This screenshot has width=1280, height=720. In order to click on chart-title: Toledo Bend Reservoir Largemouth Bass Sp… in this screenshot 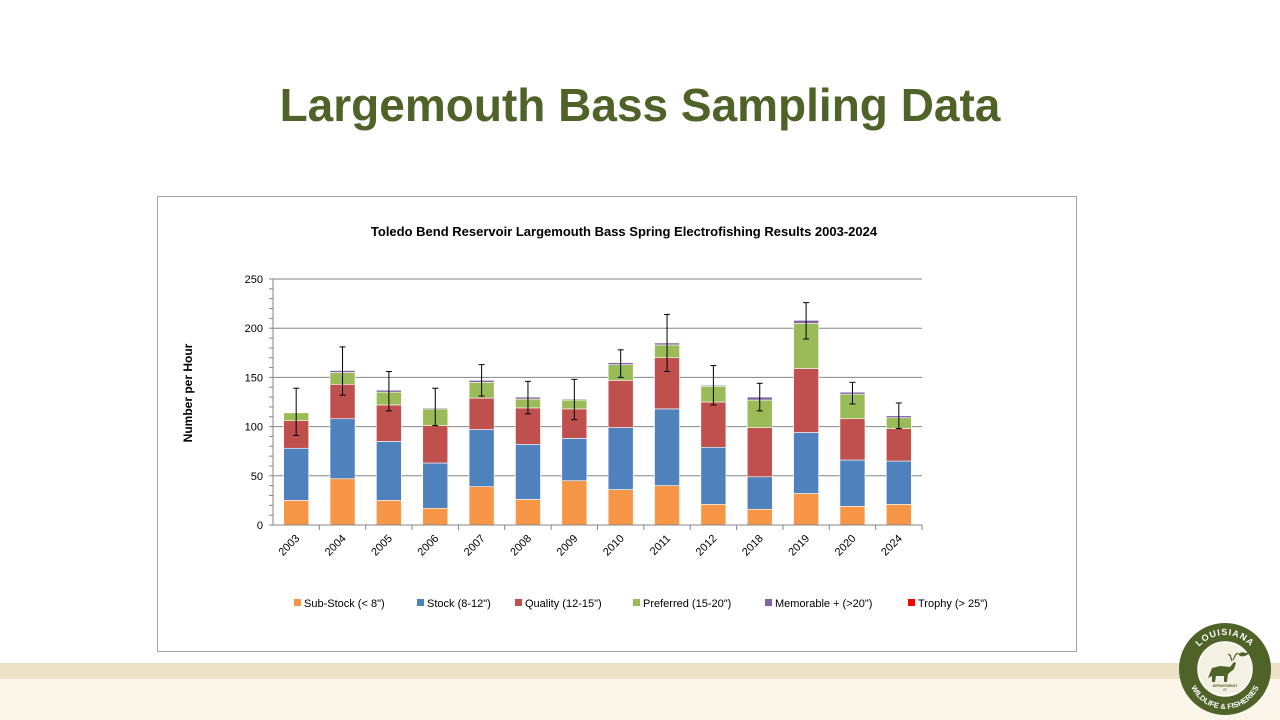, I will do `click(624, 231)`.